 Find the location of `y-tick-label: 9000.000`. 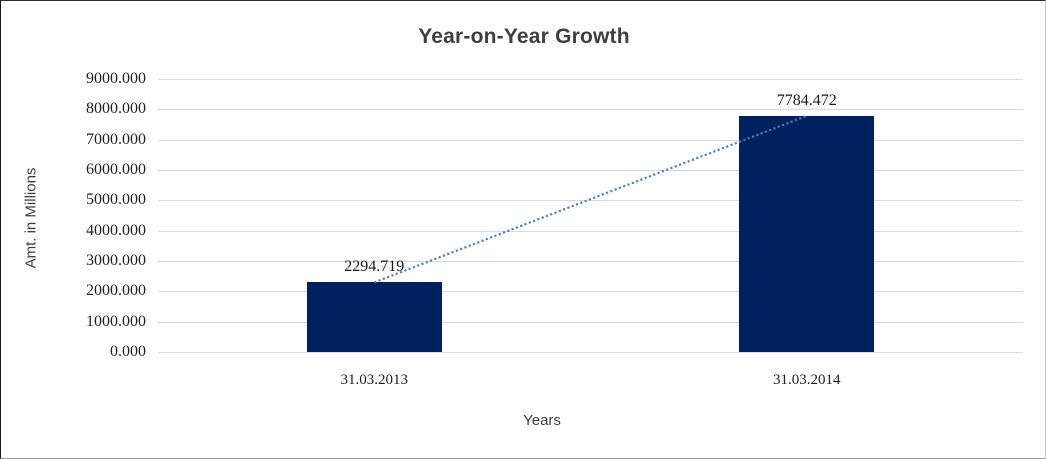

y-tick-label: 9000.000 is located at coordinates (116, 78).